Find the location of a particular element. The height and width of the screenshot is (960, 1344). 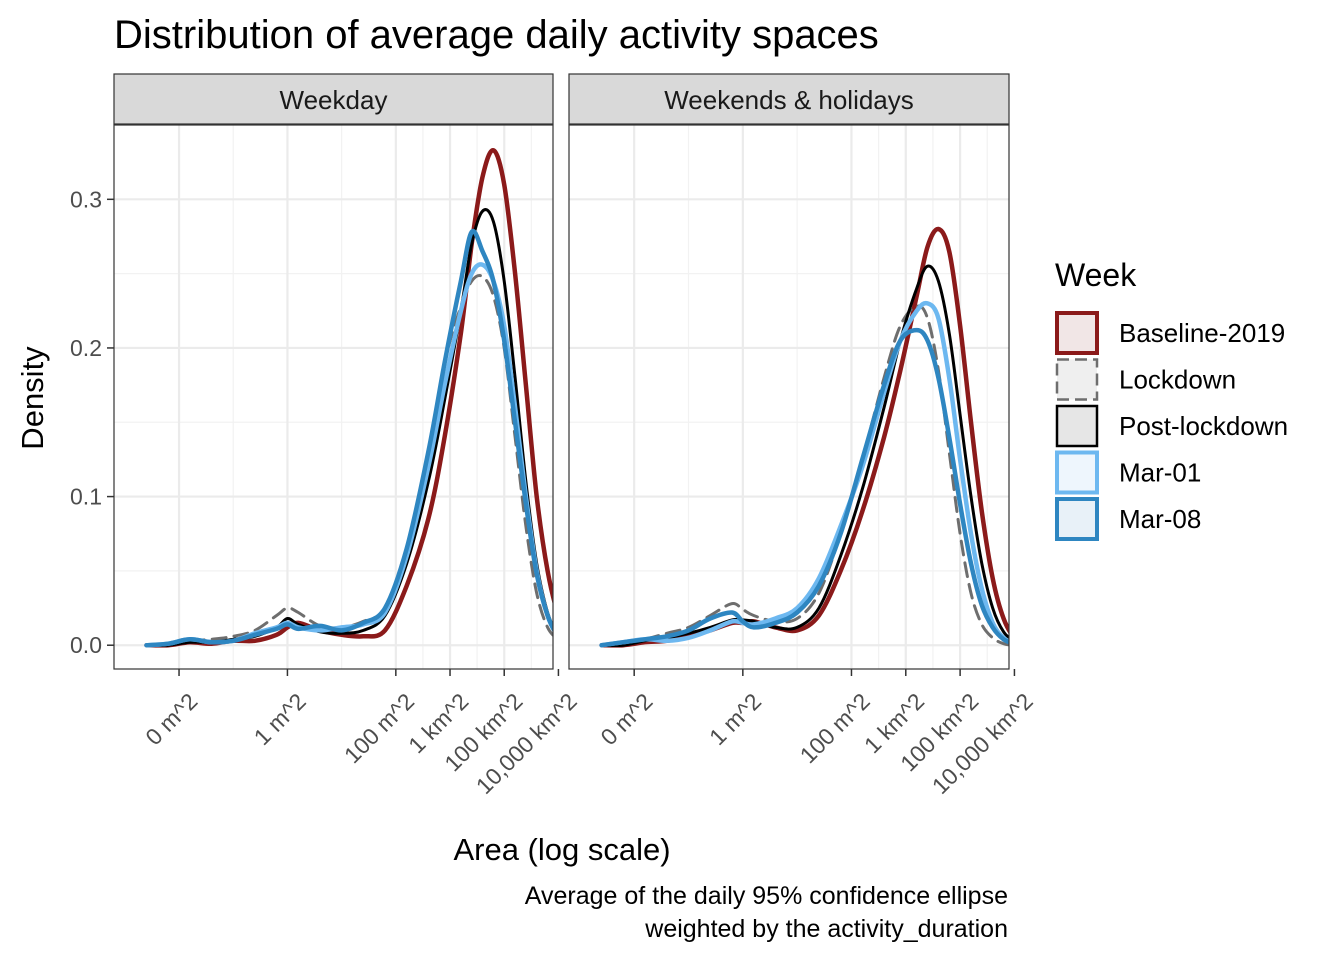

legend-item-baseline-2019: Baseline-2019 is located at coordinates (1170, 333).